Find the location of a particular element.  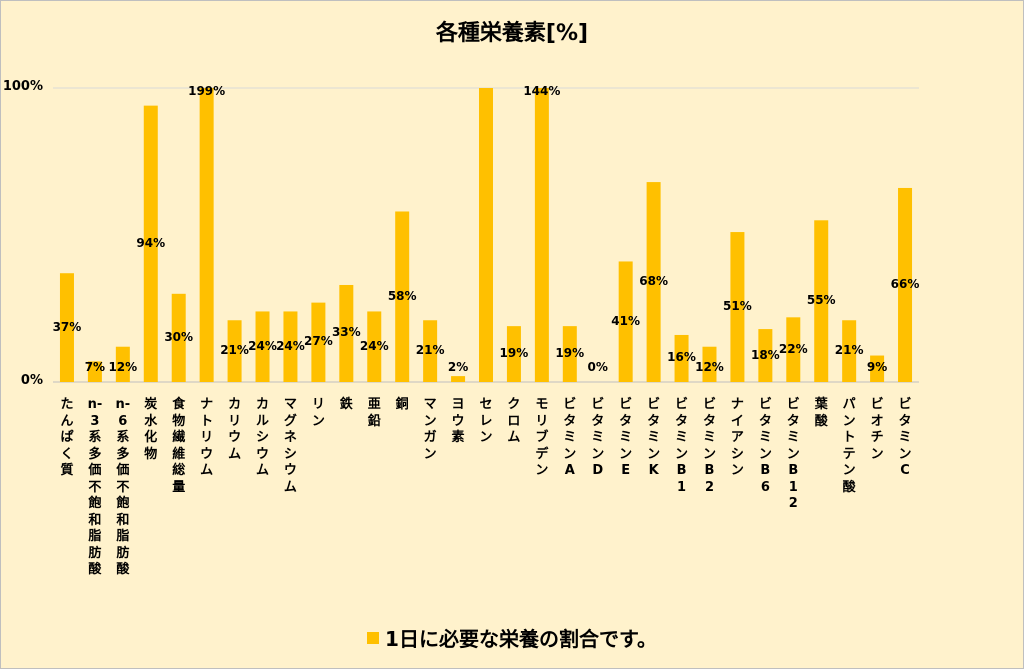

category-label: 亜 鉛 is located at coordinates (374, 413).